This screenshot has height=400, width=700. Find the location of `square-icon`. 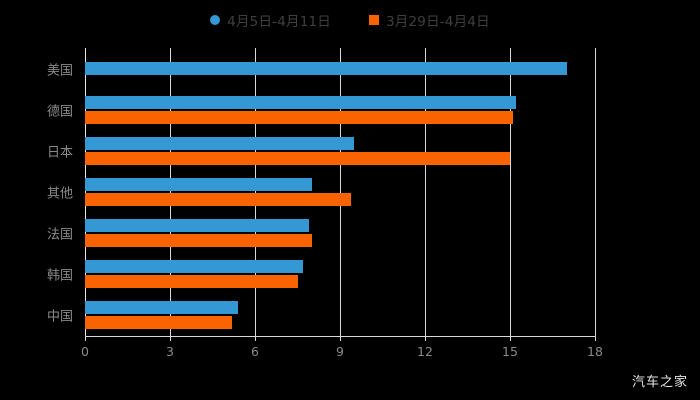

square-icon is located at coordinates (374, 20).